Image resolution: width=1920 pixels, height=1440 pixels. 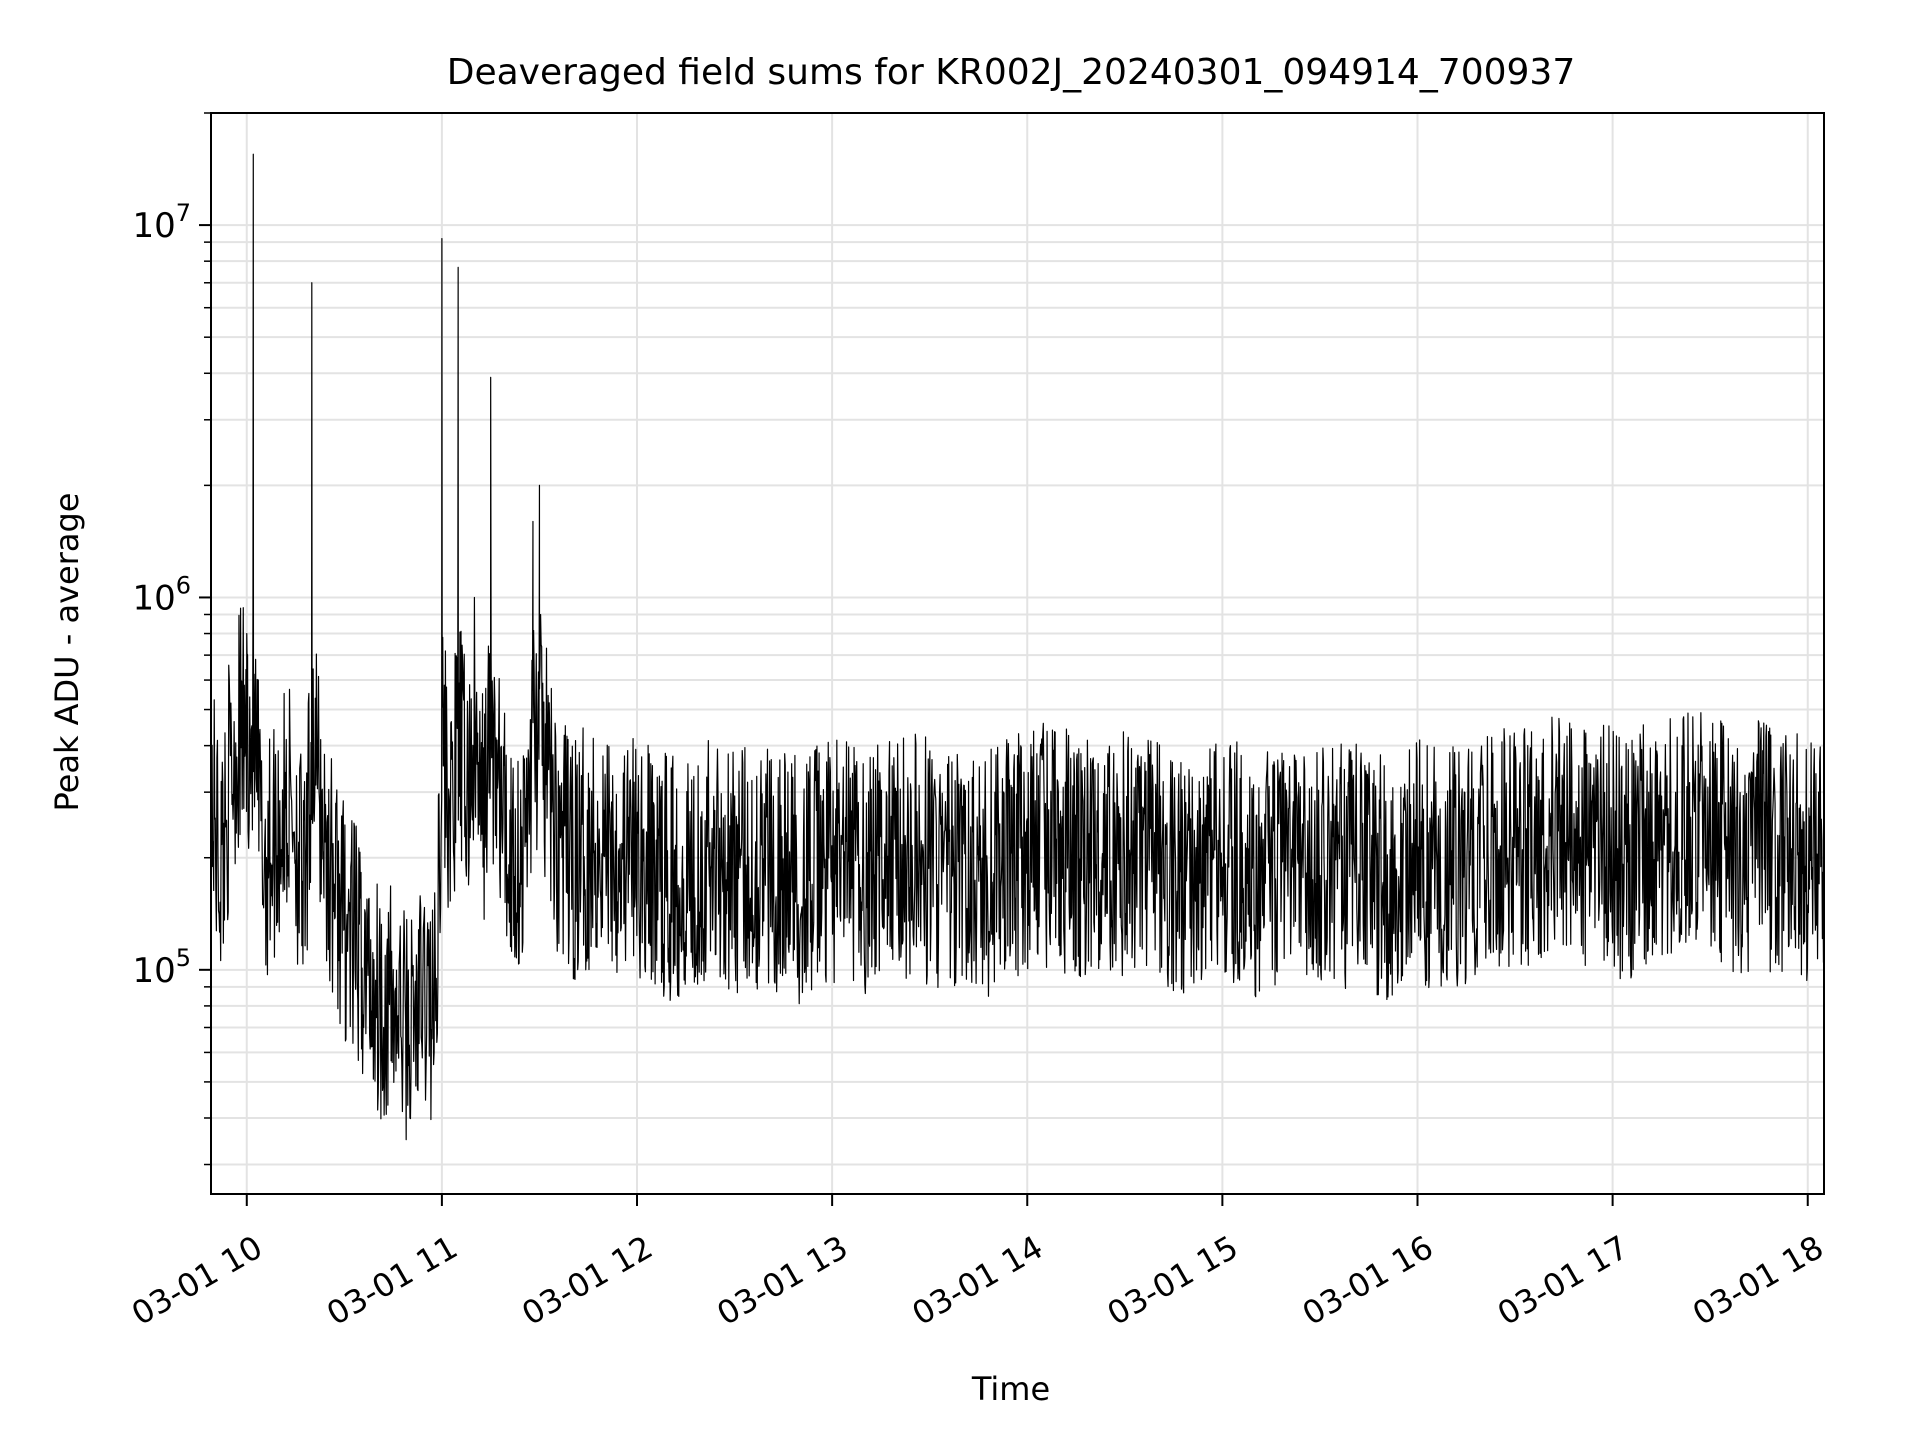 I want to click on y-axis: 10⁵ 10⁶ 10⁷, so click(x=171, y=639).